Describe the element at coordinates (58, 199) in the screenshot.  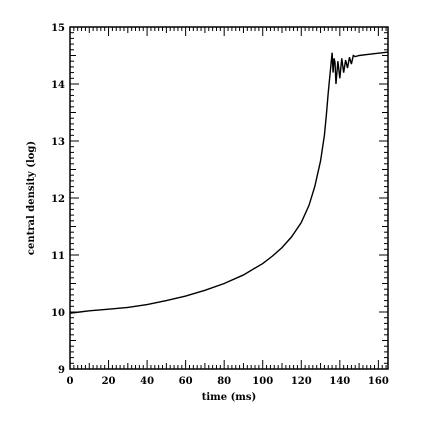
I see `y-tick-label: 12` at that location.